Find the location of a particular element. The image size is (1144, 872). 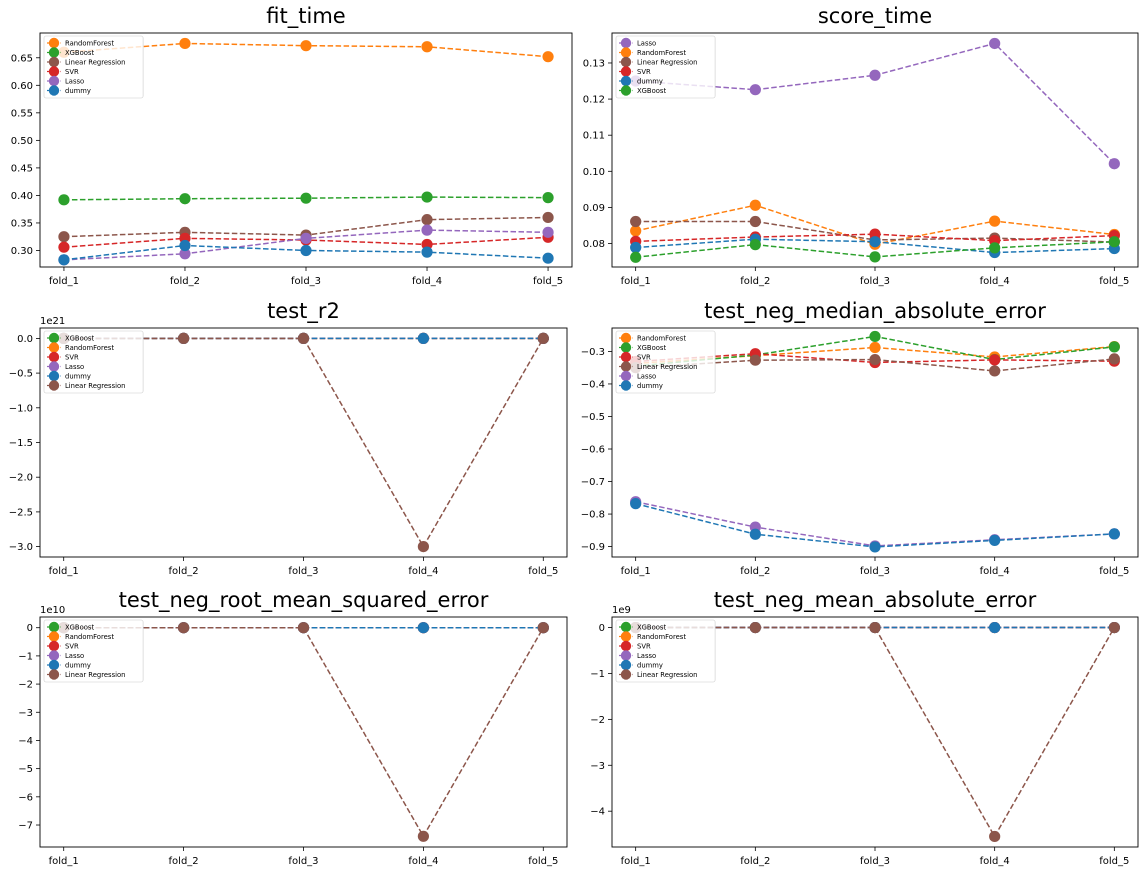

y-tick-label: 0.65 is located at coordinates (22, 58).